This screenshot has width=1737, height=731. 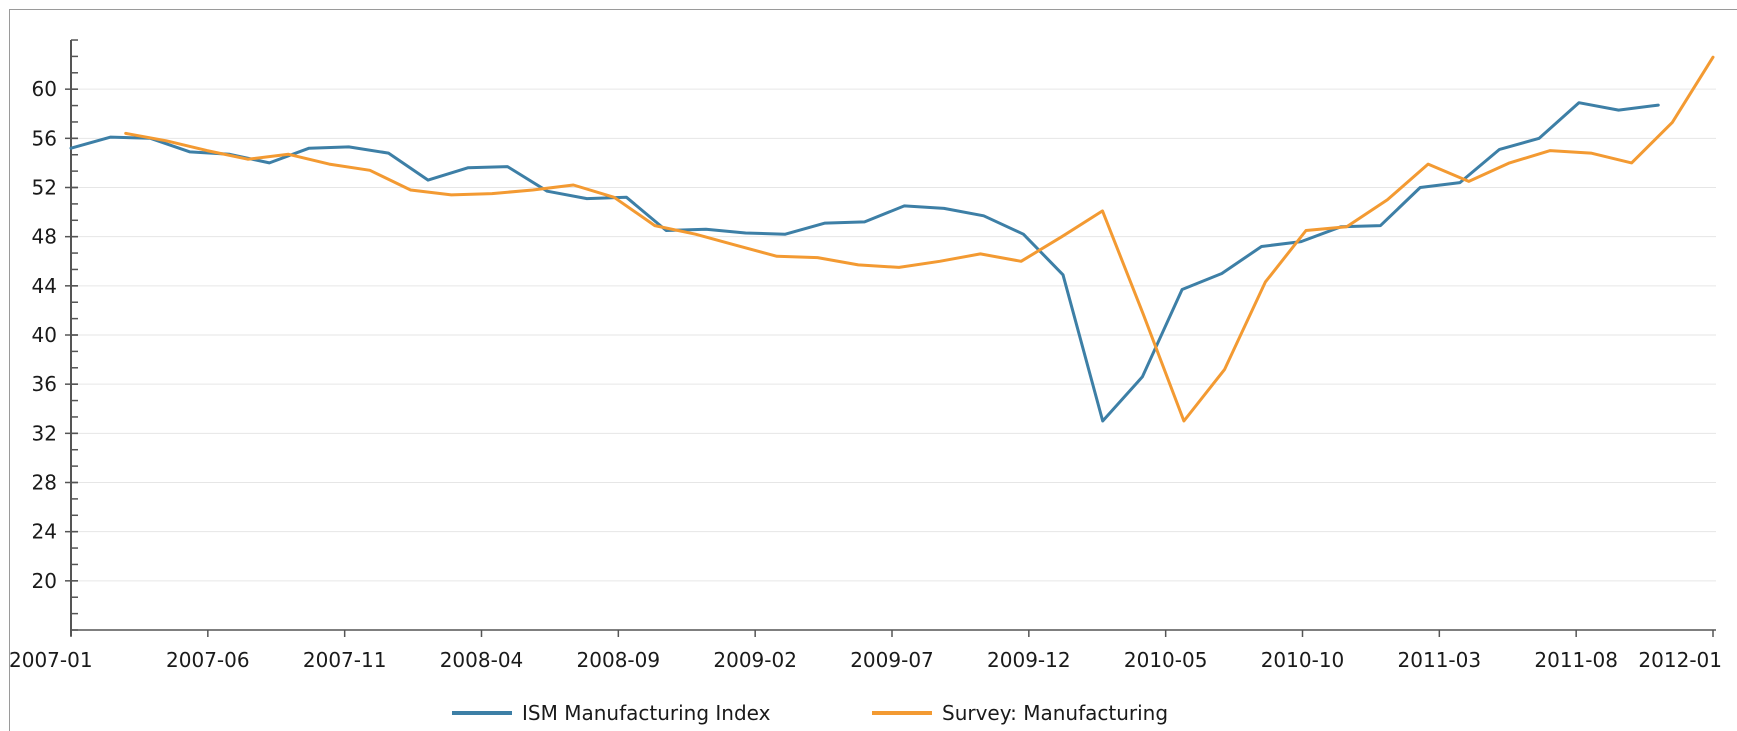 I want to click on x-tick-label: 2011-03, so click(x=1440, y=660).